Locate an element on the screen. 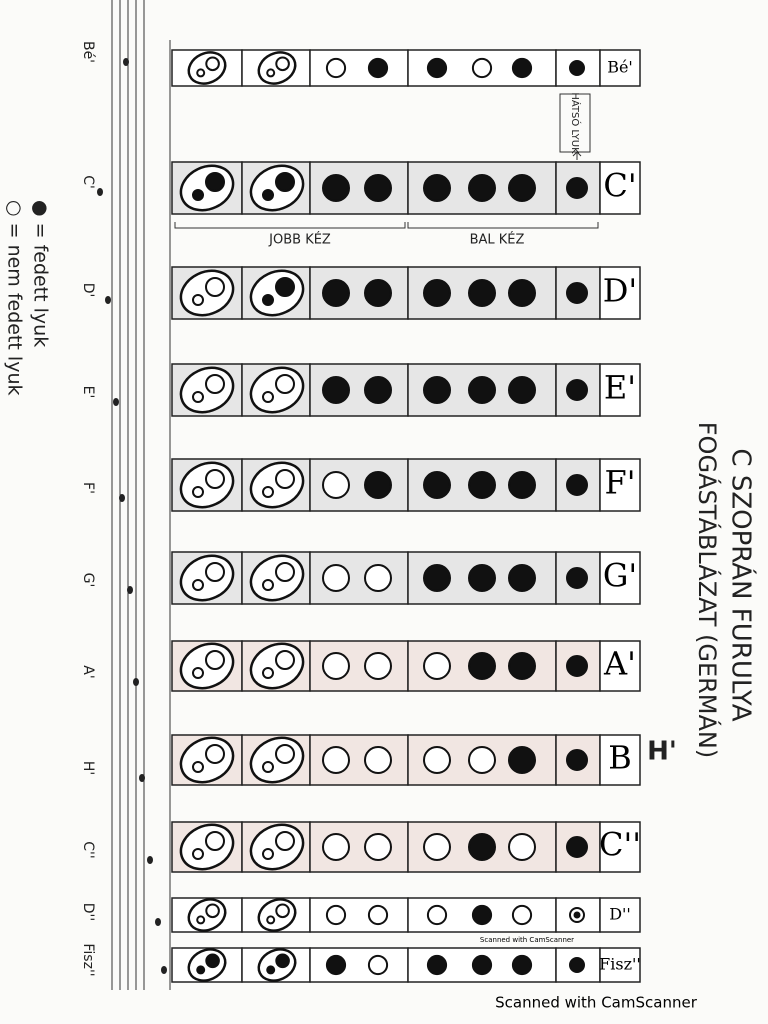  row-label: C' is located at coordinates (619, 186).